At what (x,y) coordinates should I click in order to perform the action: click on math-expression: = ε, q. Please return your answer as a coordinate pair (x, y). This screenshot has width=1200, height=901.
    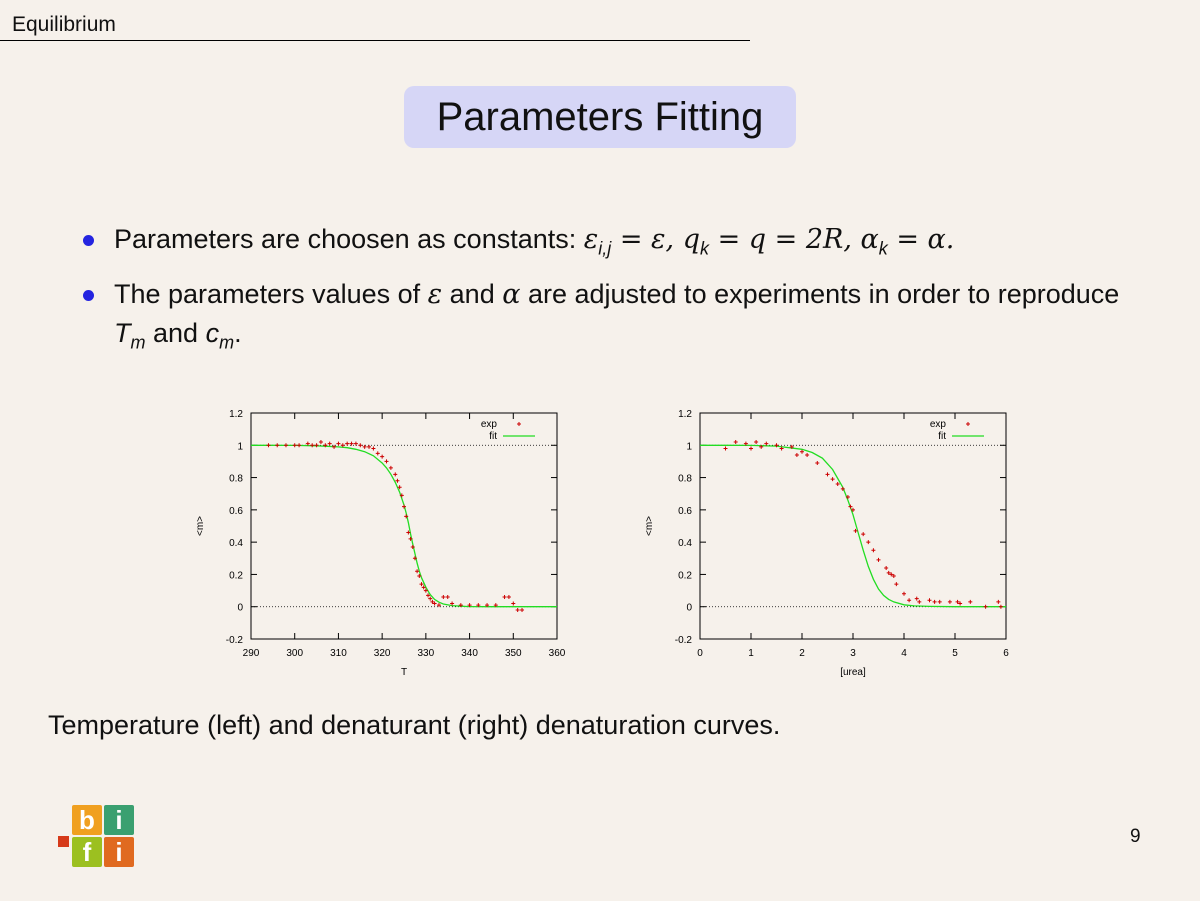
    Looking at the image, I should click on (655, 239).